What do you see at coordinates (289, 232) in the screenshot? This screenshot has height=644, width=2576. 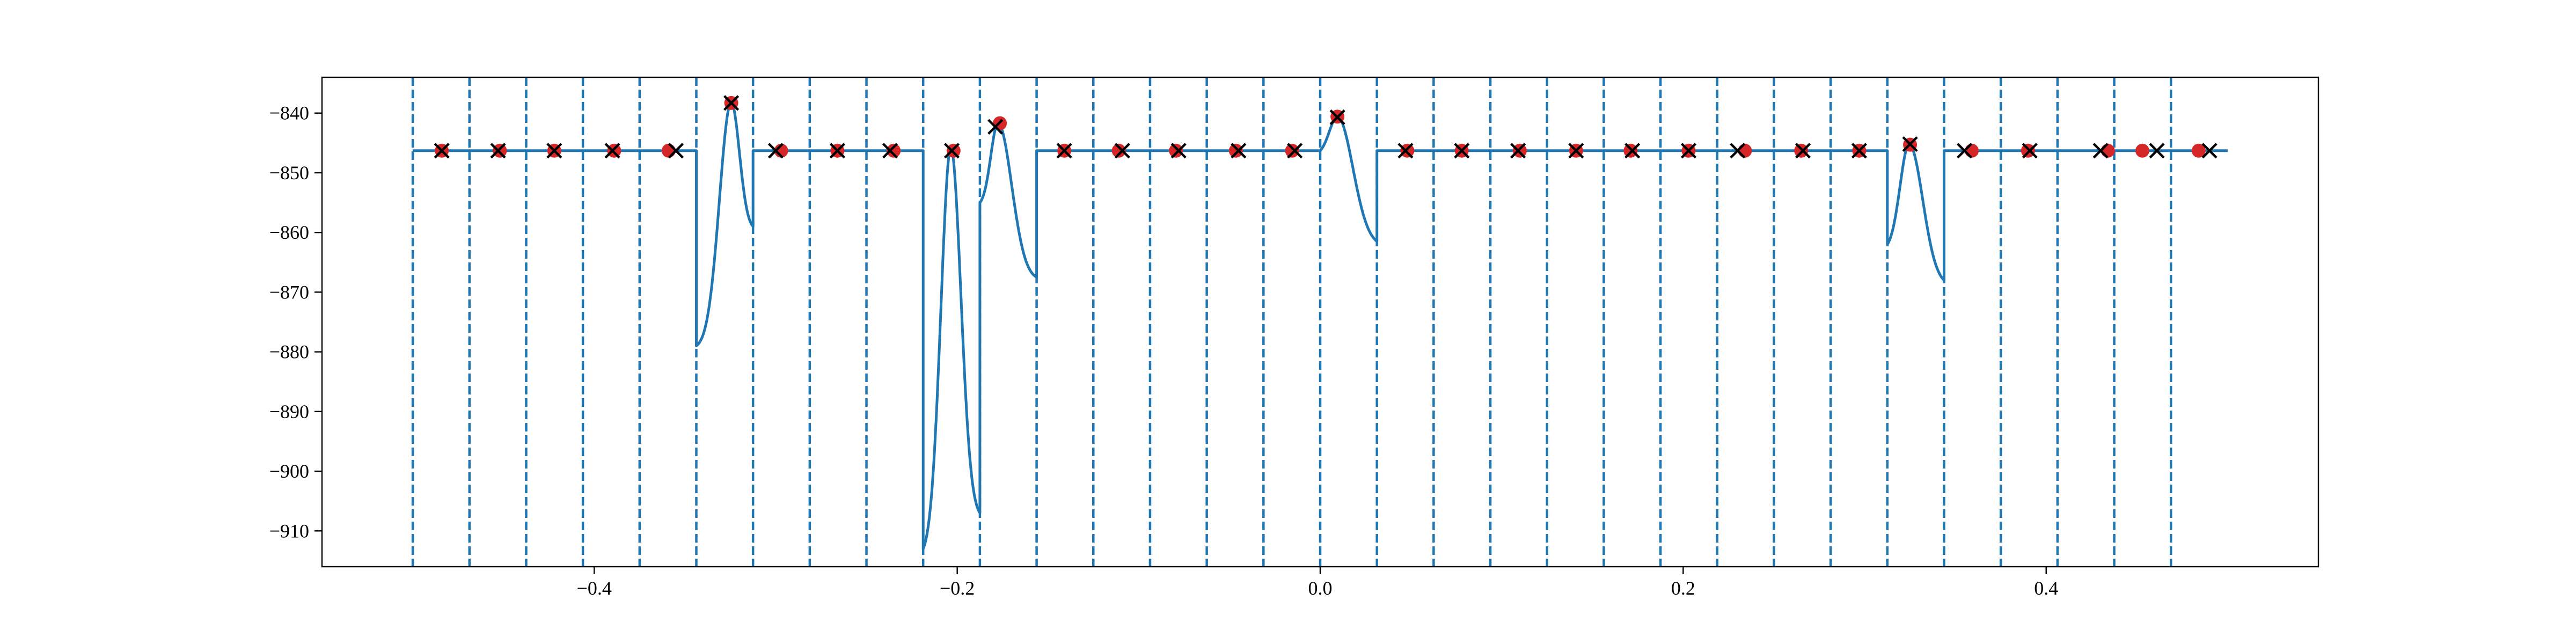 I see `y-tick-label: −860` at bounding box center [289, 232].